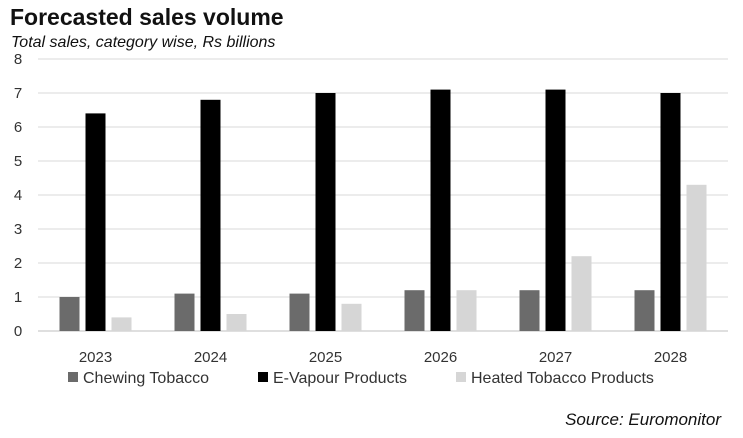 The width and height of the screenshot is (743, 438). Describe the element at coordinates (18, 297) in the screenshot. I see `y-tick-label: 1` at that location.